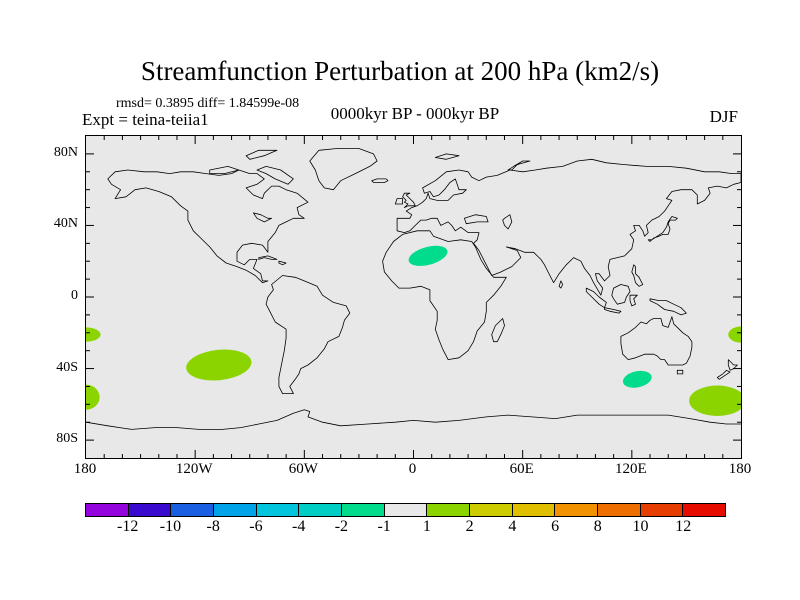 The height and width of the screenshot is (600, 800). Describe the element at coordinates (476, 219) in the screenshot. I see `coastline-black-sea` at that location.